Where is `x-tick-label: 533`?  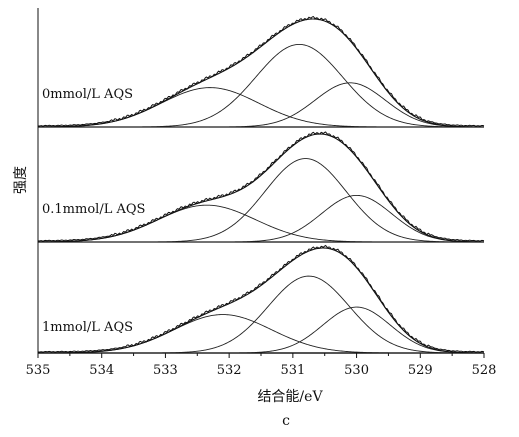
x-tick-label: 533 is located at coordinates (165, 370).